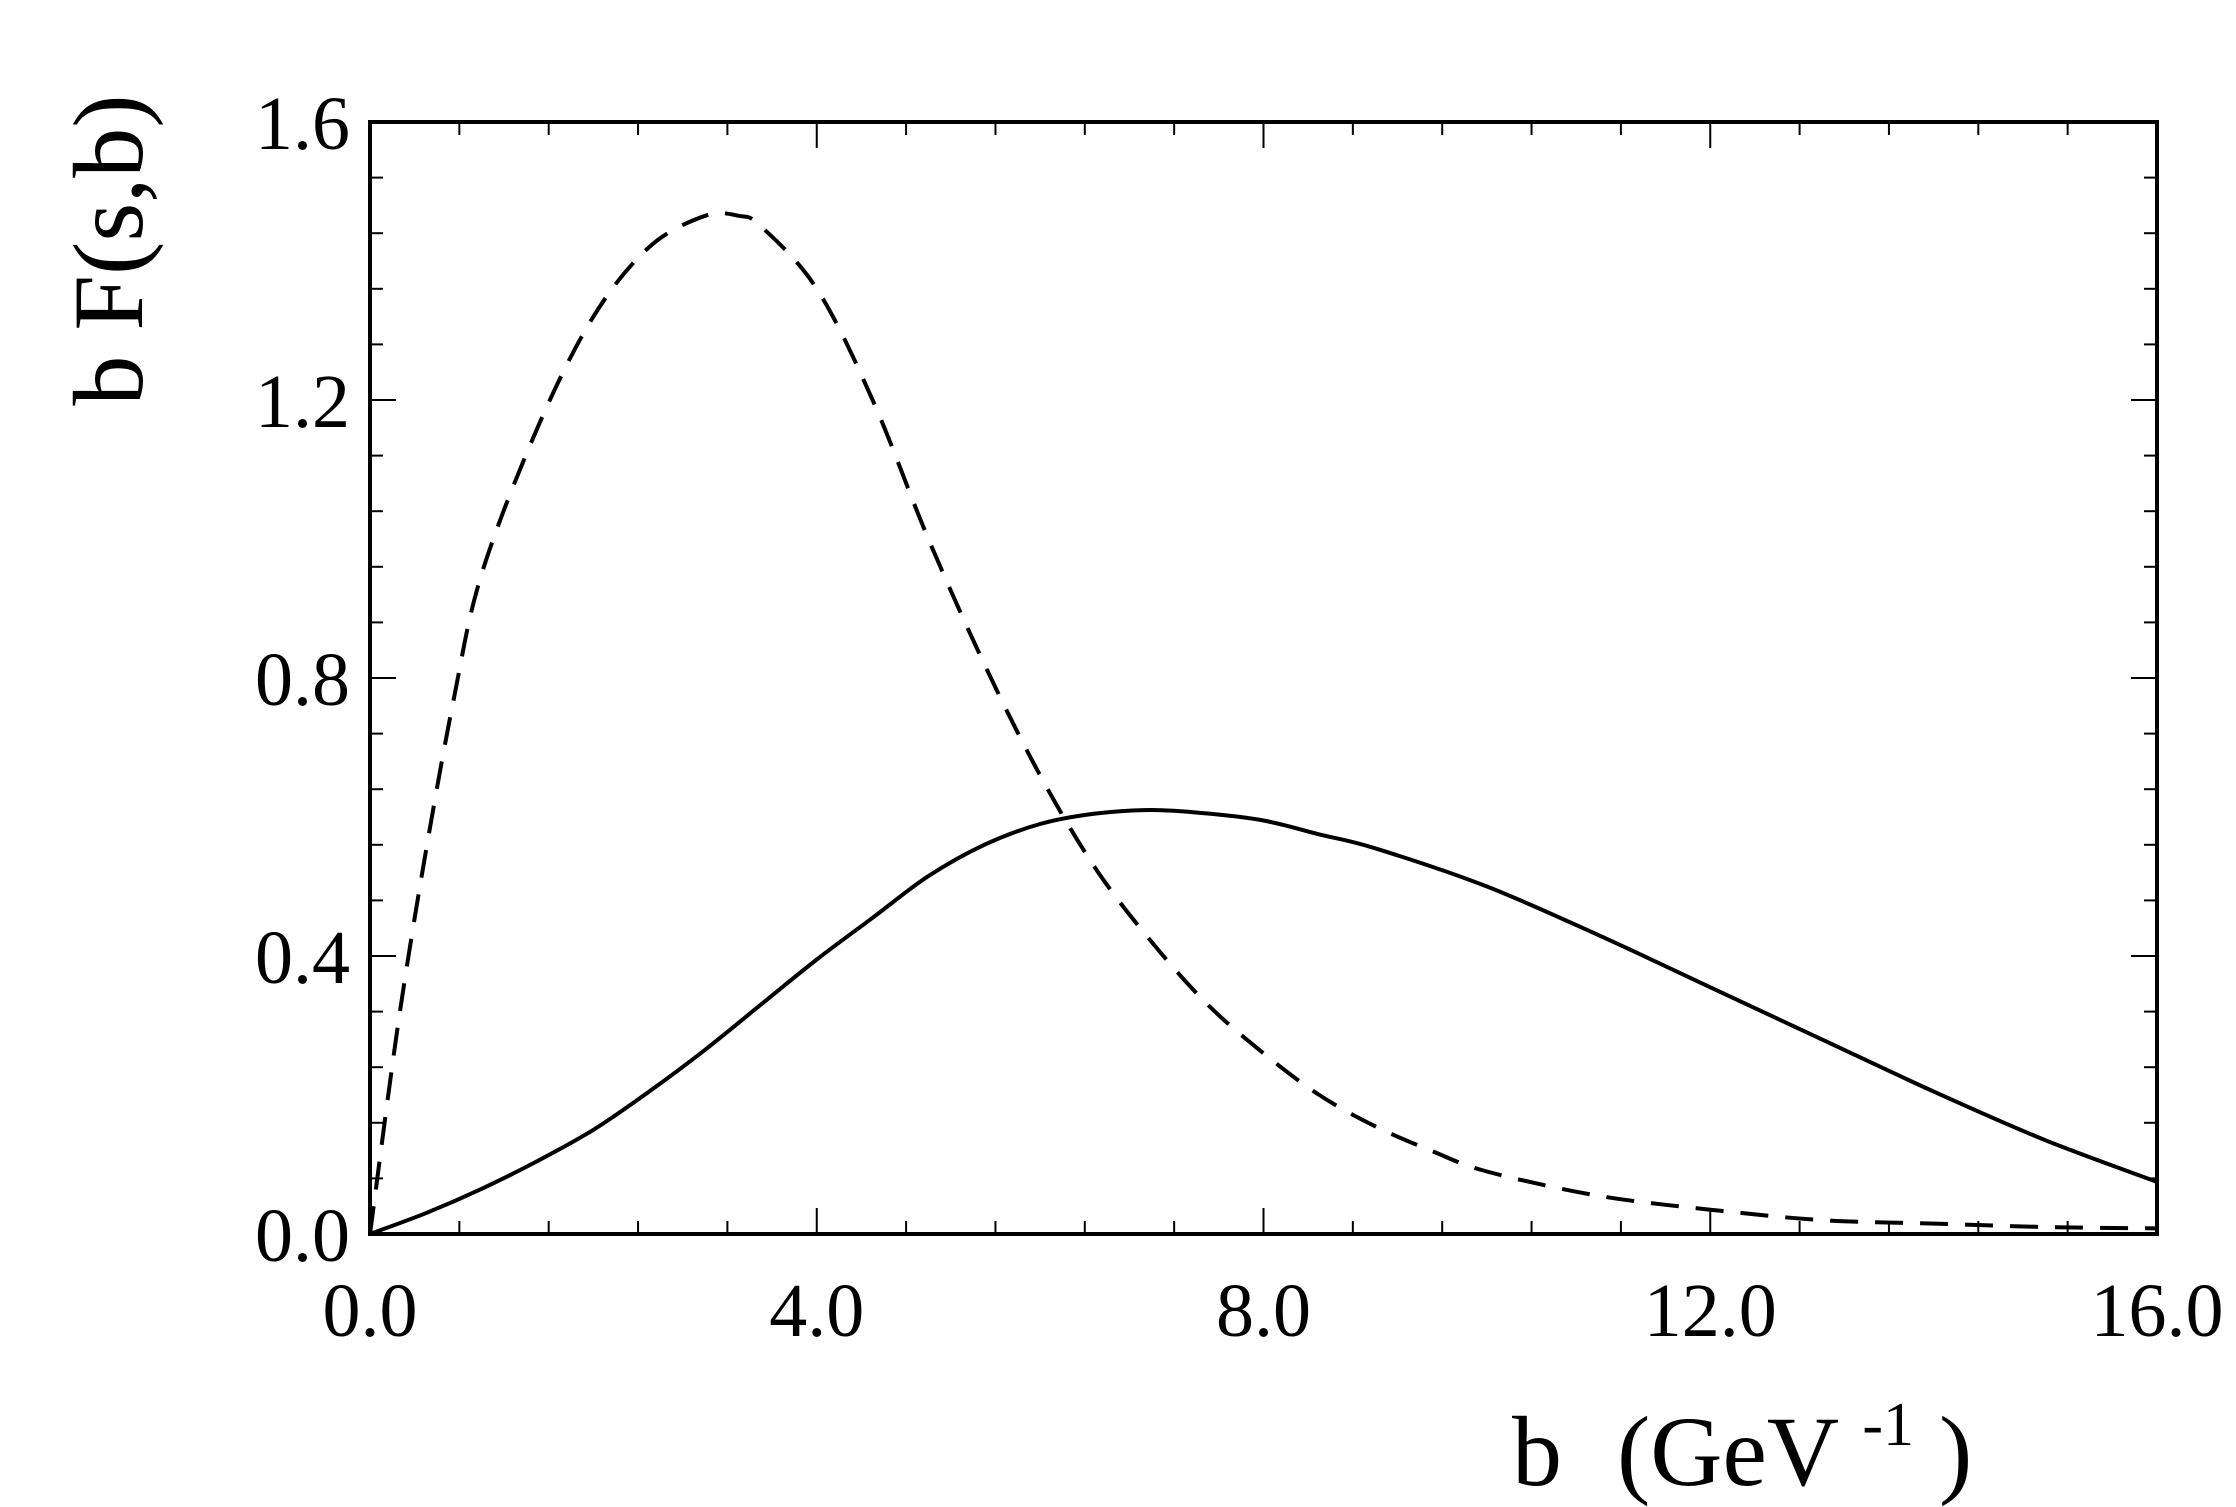 This screenshot has width=2236, height=1507. I want to click on y-tick-label: 1.6, so click(302, 124).